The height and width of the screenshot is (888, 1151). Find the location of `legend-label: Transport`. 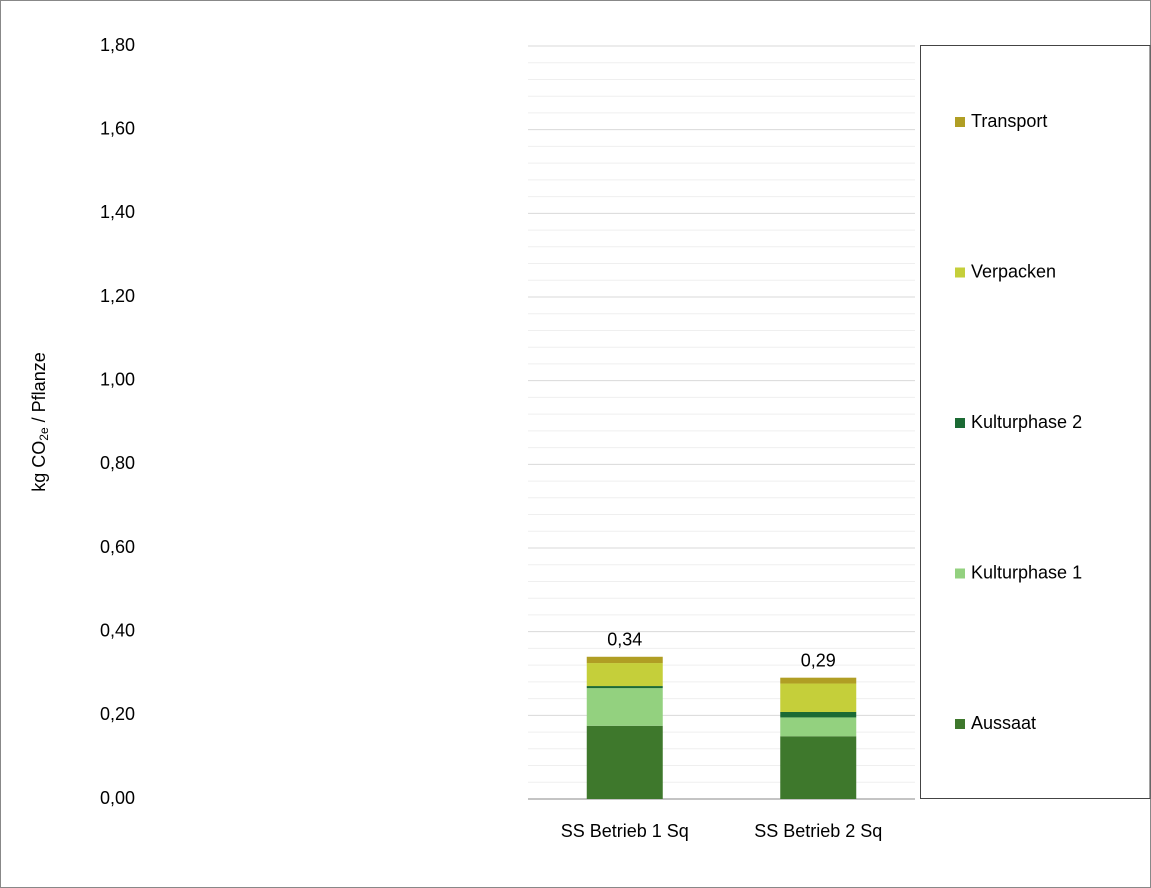

legend-label: Transport is located at coordinates (1009, 121).